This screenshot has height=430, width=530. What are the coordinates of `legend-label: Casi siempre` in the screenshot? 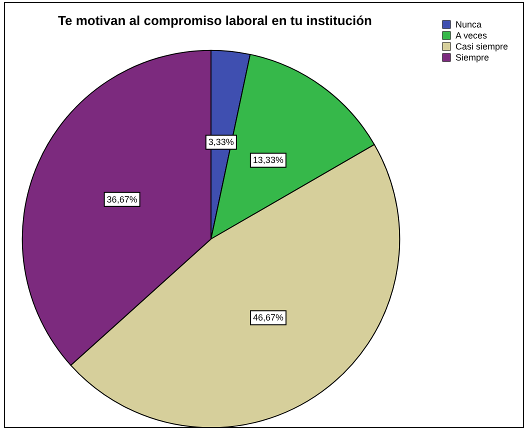 It's located at (481, 47).